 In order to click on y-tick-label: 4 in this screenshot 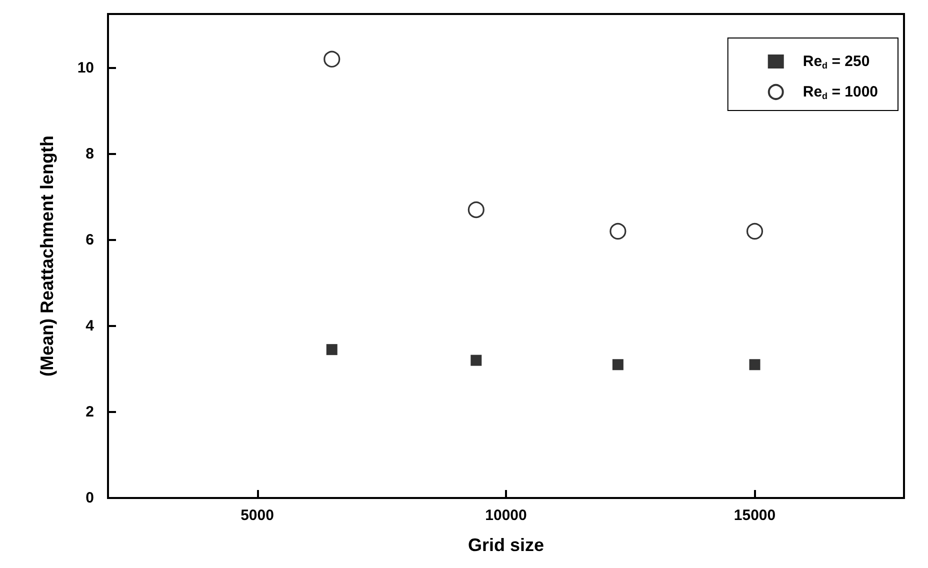, I will do `click(90, 325)`.